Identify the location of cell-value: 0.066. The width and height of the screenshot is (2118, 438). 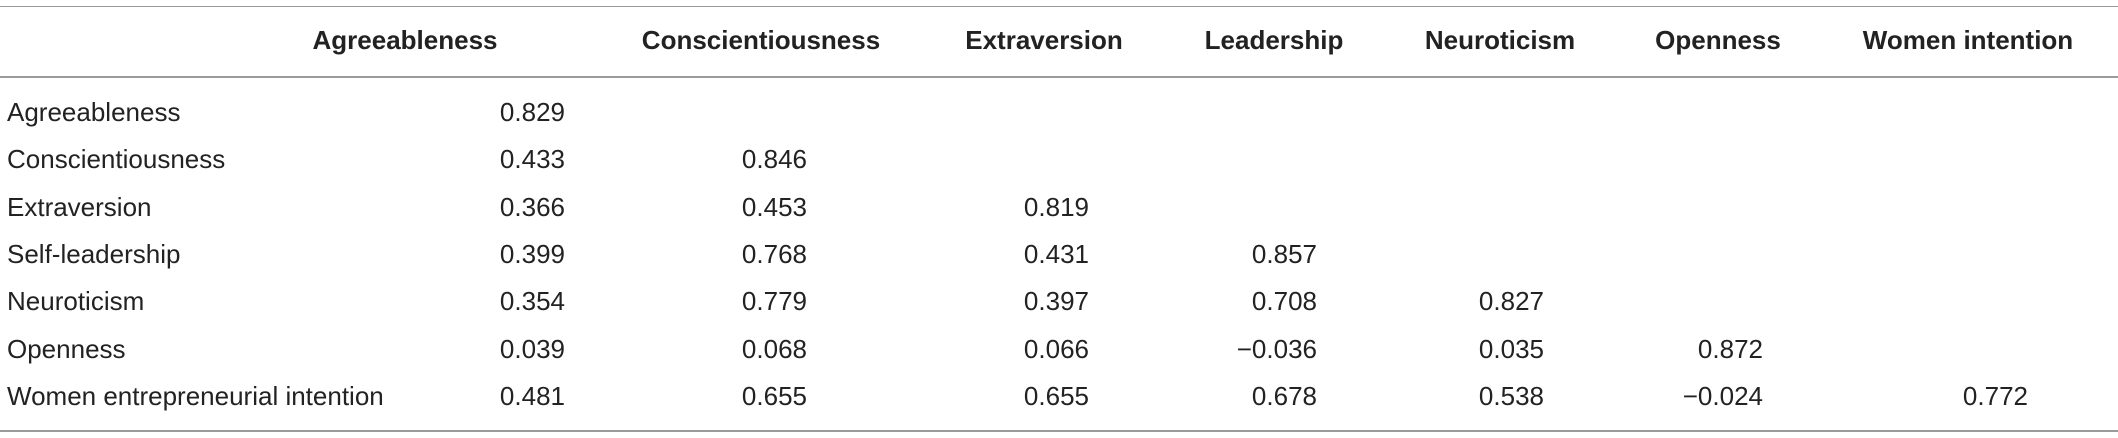
(1056, 348).